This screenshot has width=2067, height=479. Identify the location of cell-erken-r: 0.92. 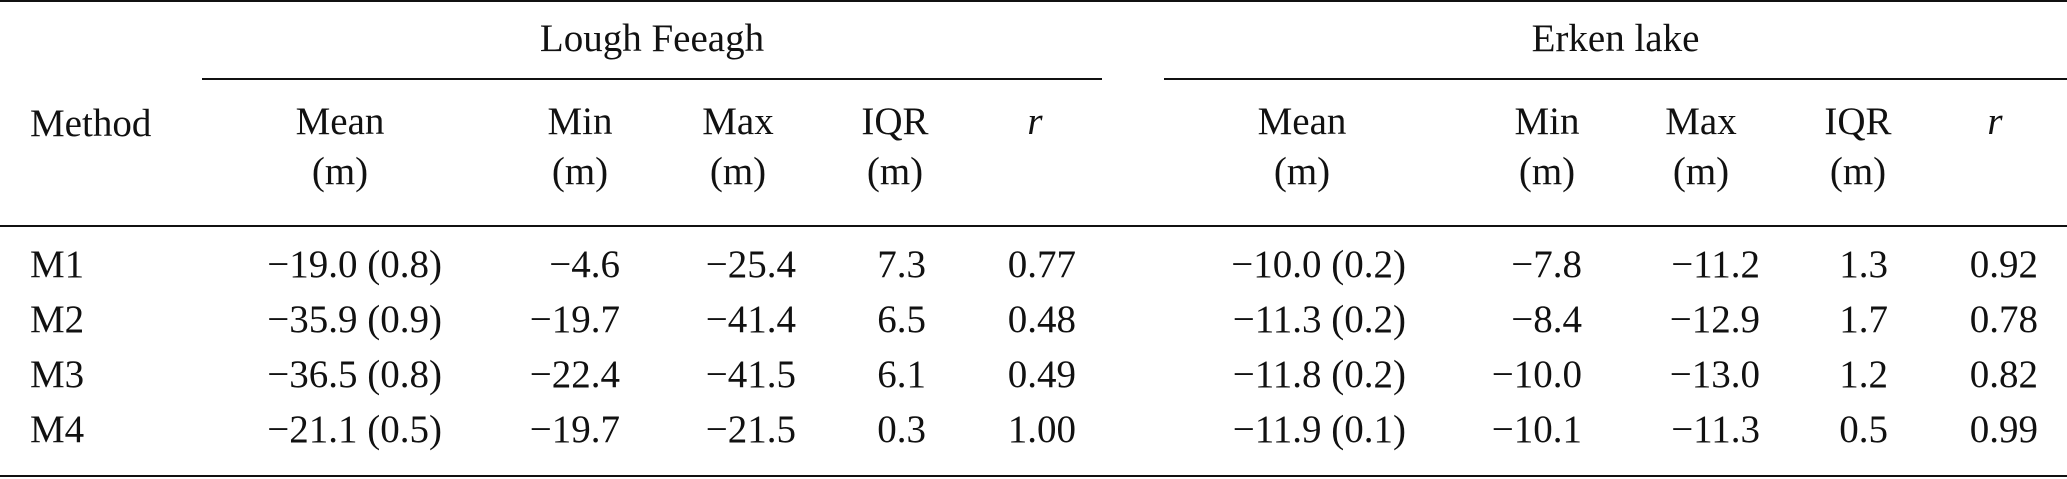
(2003, 264).